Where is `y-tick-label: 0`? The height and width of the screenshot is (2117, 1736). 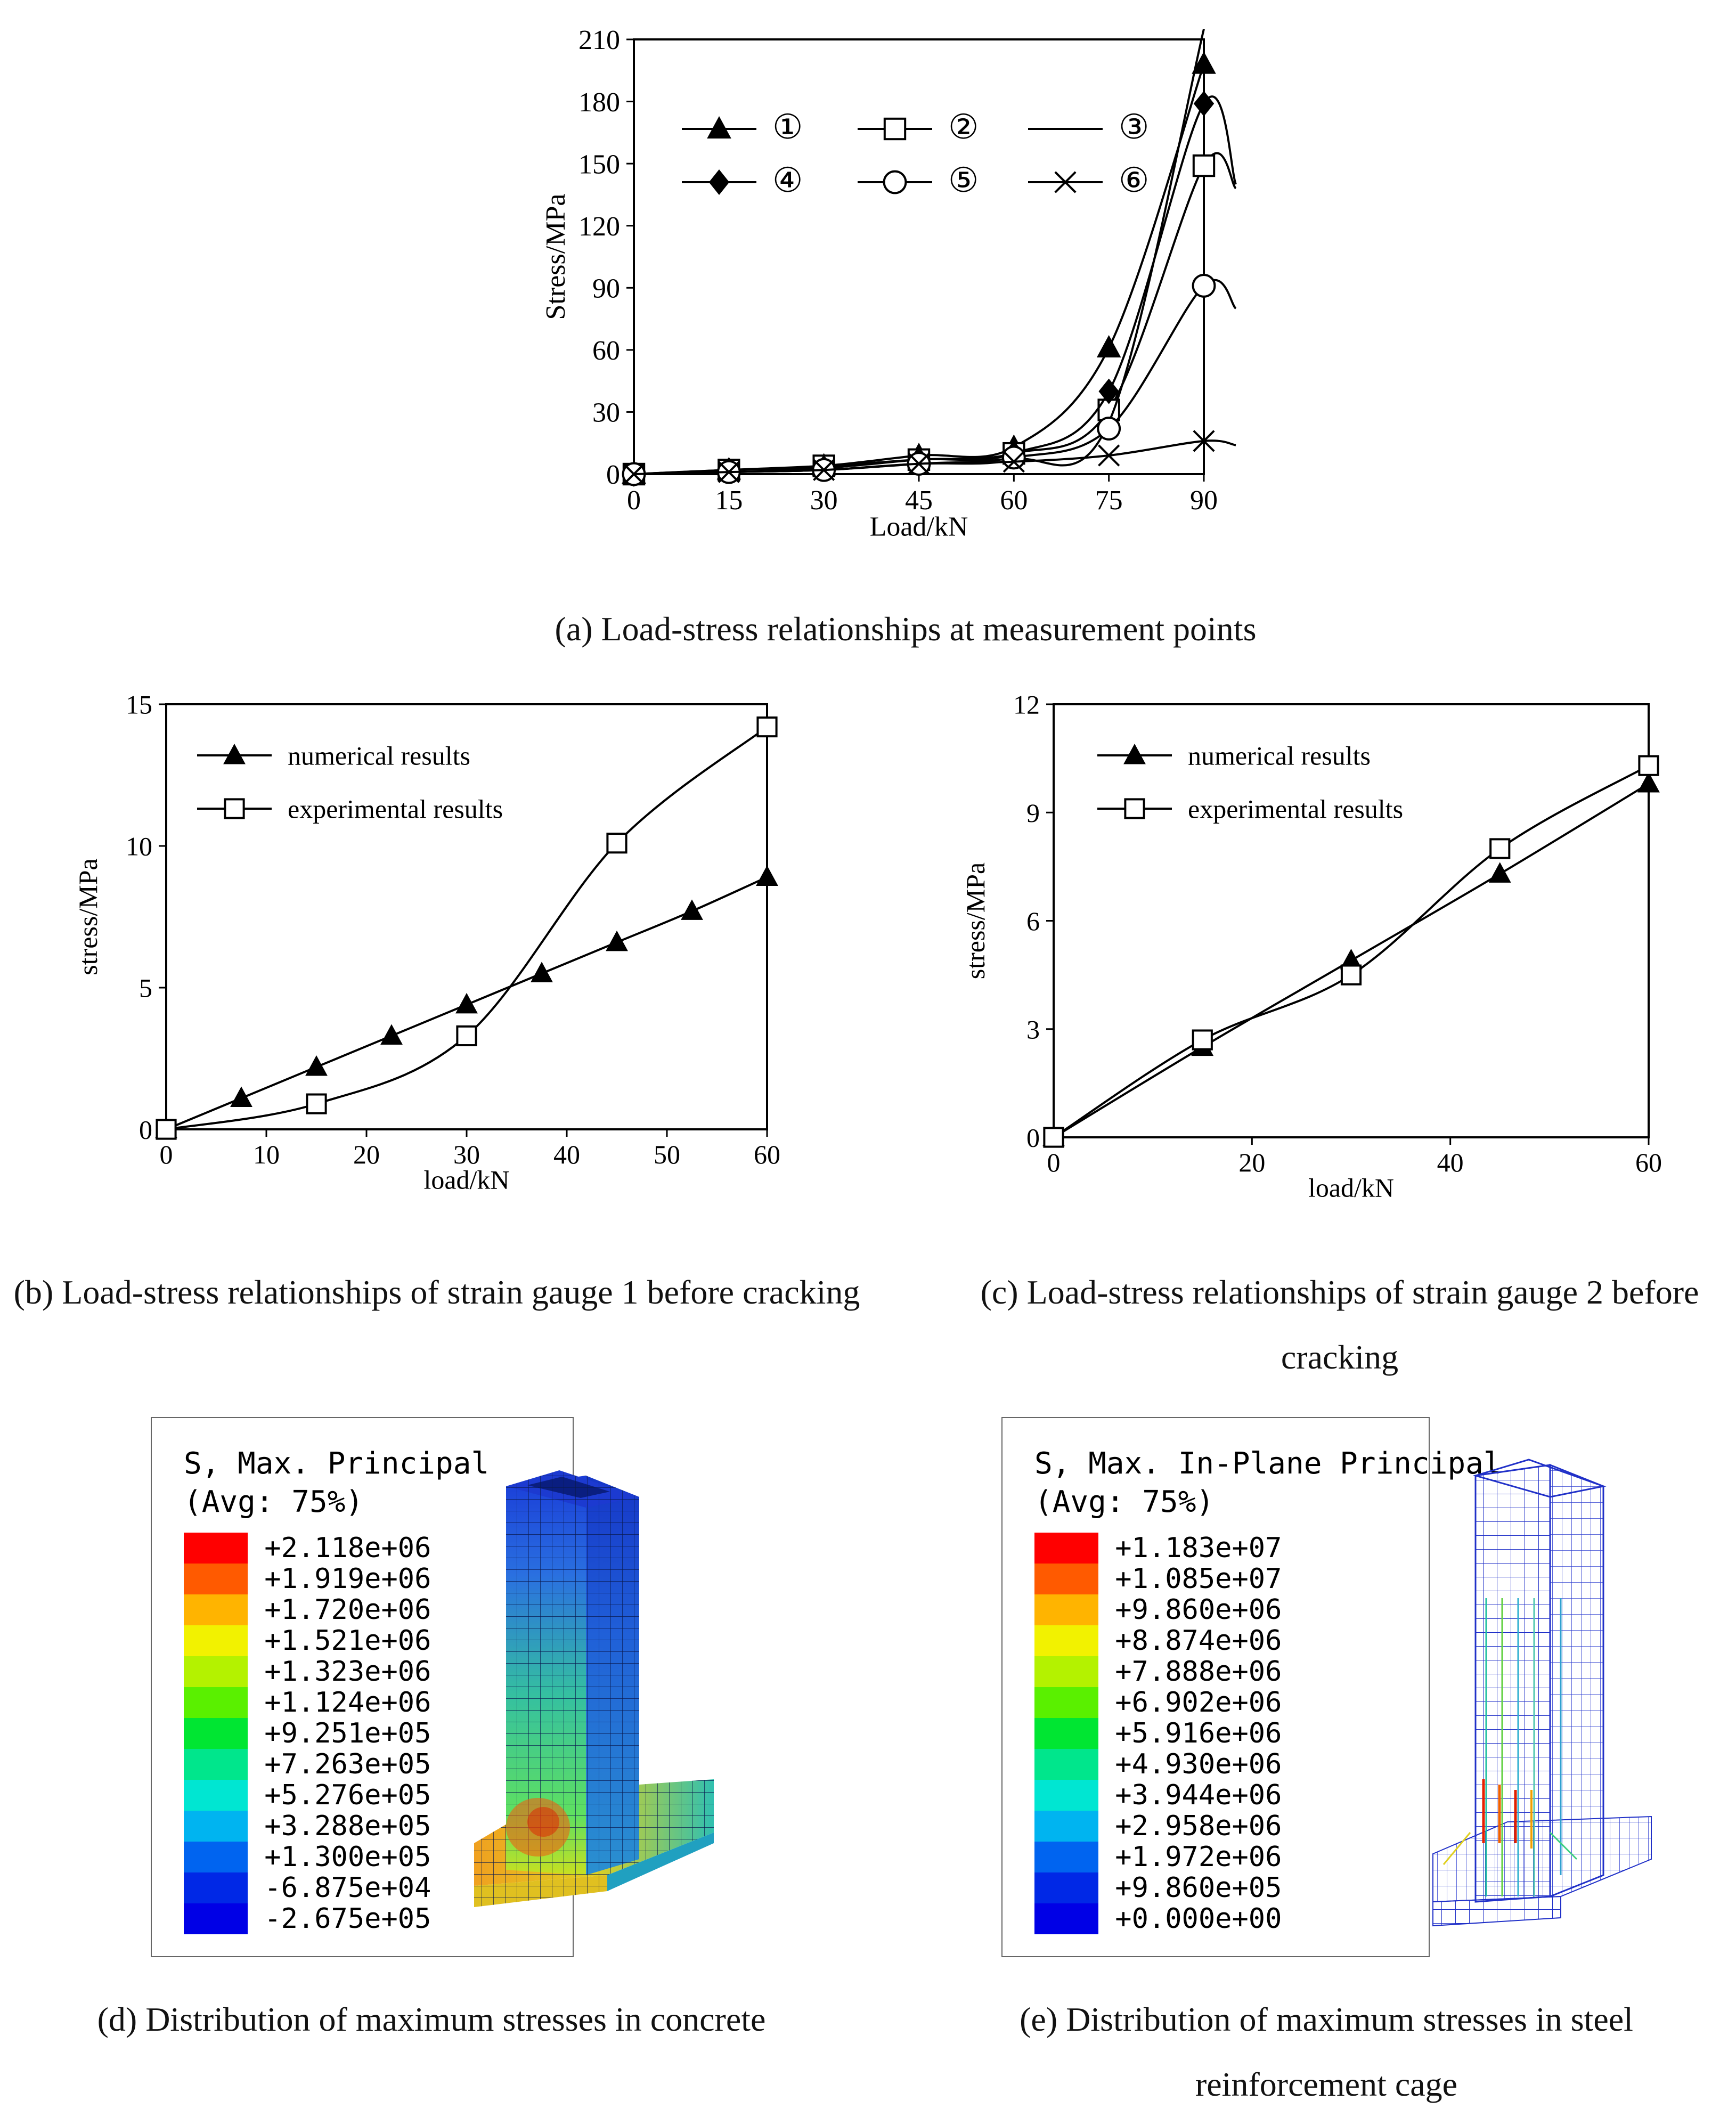 y-tick-label: 0 is located at coordinates (613, 475).